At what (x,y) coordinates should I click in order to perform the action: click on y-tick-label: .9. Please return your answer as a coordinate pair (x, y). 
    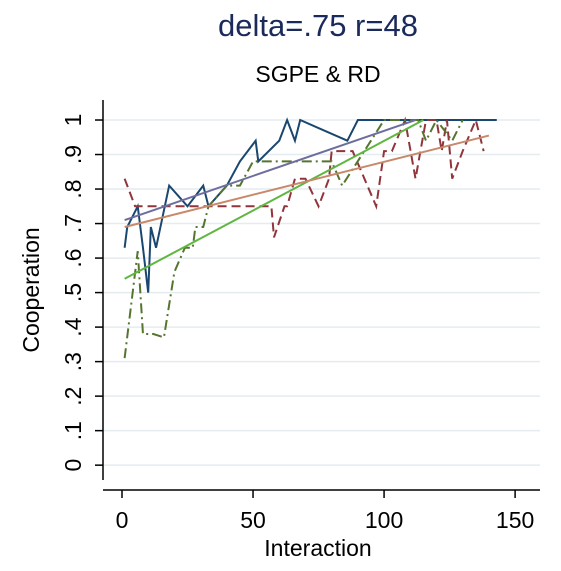
    Looking at the image, I should click on (73, 154).